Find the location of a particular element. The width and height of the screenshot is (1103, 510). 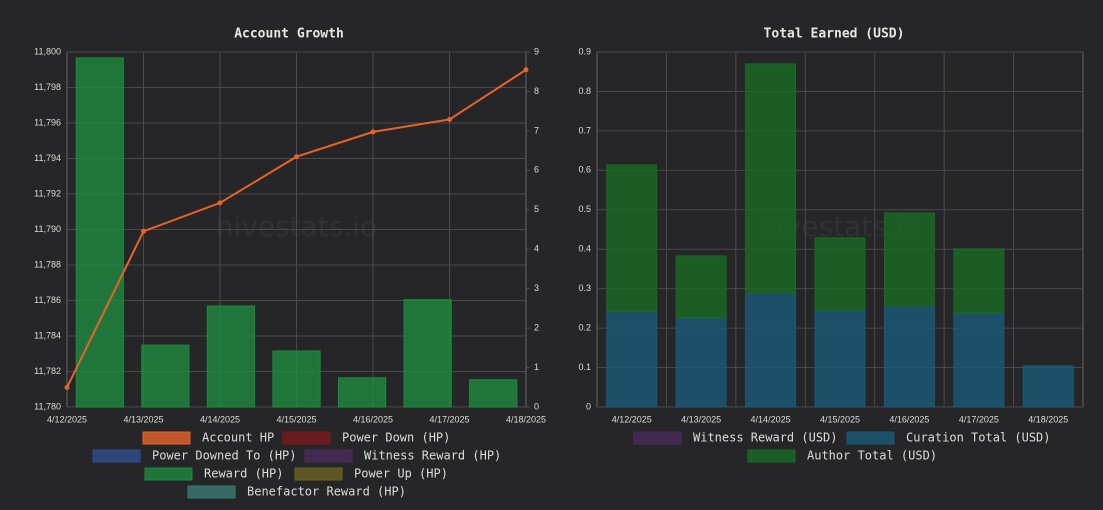

y-tick-label: 11,800 is located at coordinates (47, 51).